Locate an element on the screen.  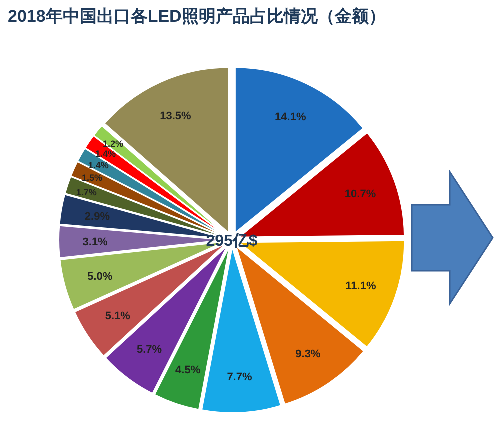
data-label: 13.5% is located at coordinates (176, 116).